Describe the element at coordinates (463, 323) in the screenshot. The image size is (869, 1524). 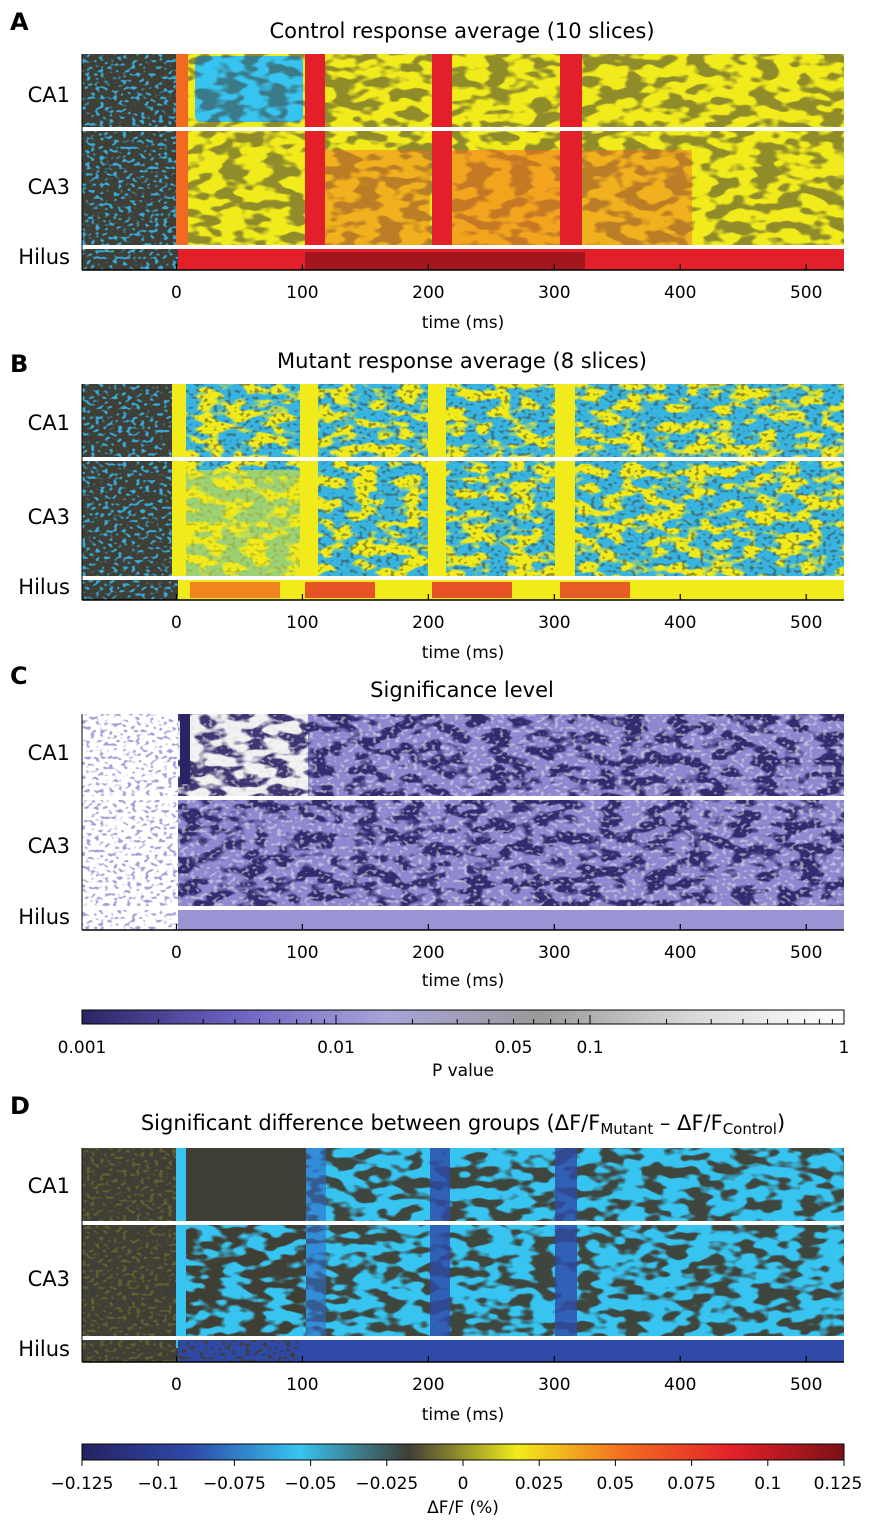
I see `panel-a-xlabel: time (ms)` at that location.